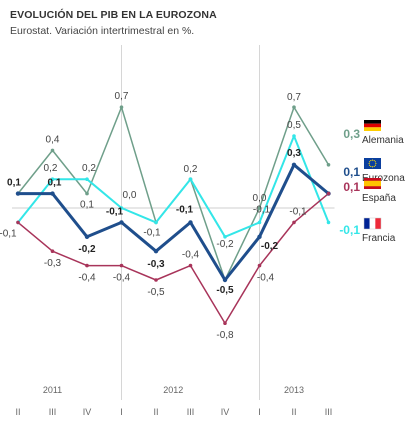 The width and height of the screenshot is (414, 431). Describe the element at coordinates (351, 134) in the screenshot. I see `legend-value-alemania: 0,3` at that location.